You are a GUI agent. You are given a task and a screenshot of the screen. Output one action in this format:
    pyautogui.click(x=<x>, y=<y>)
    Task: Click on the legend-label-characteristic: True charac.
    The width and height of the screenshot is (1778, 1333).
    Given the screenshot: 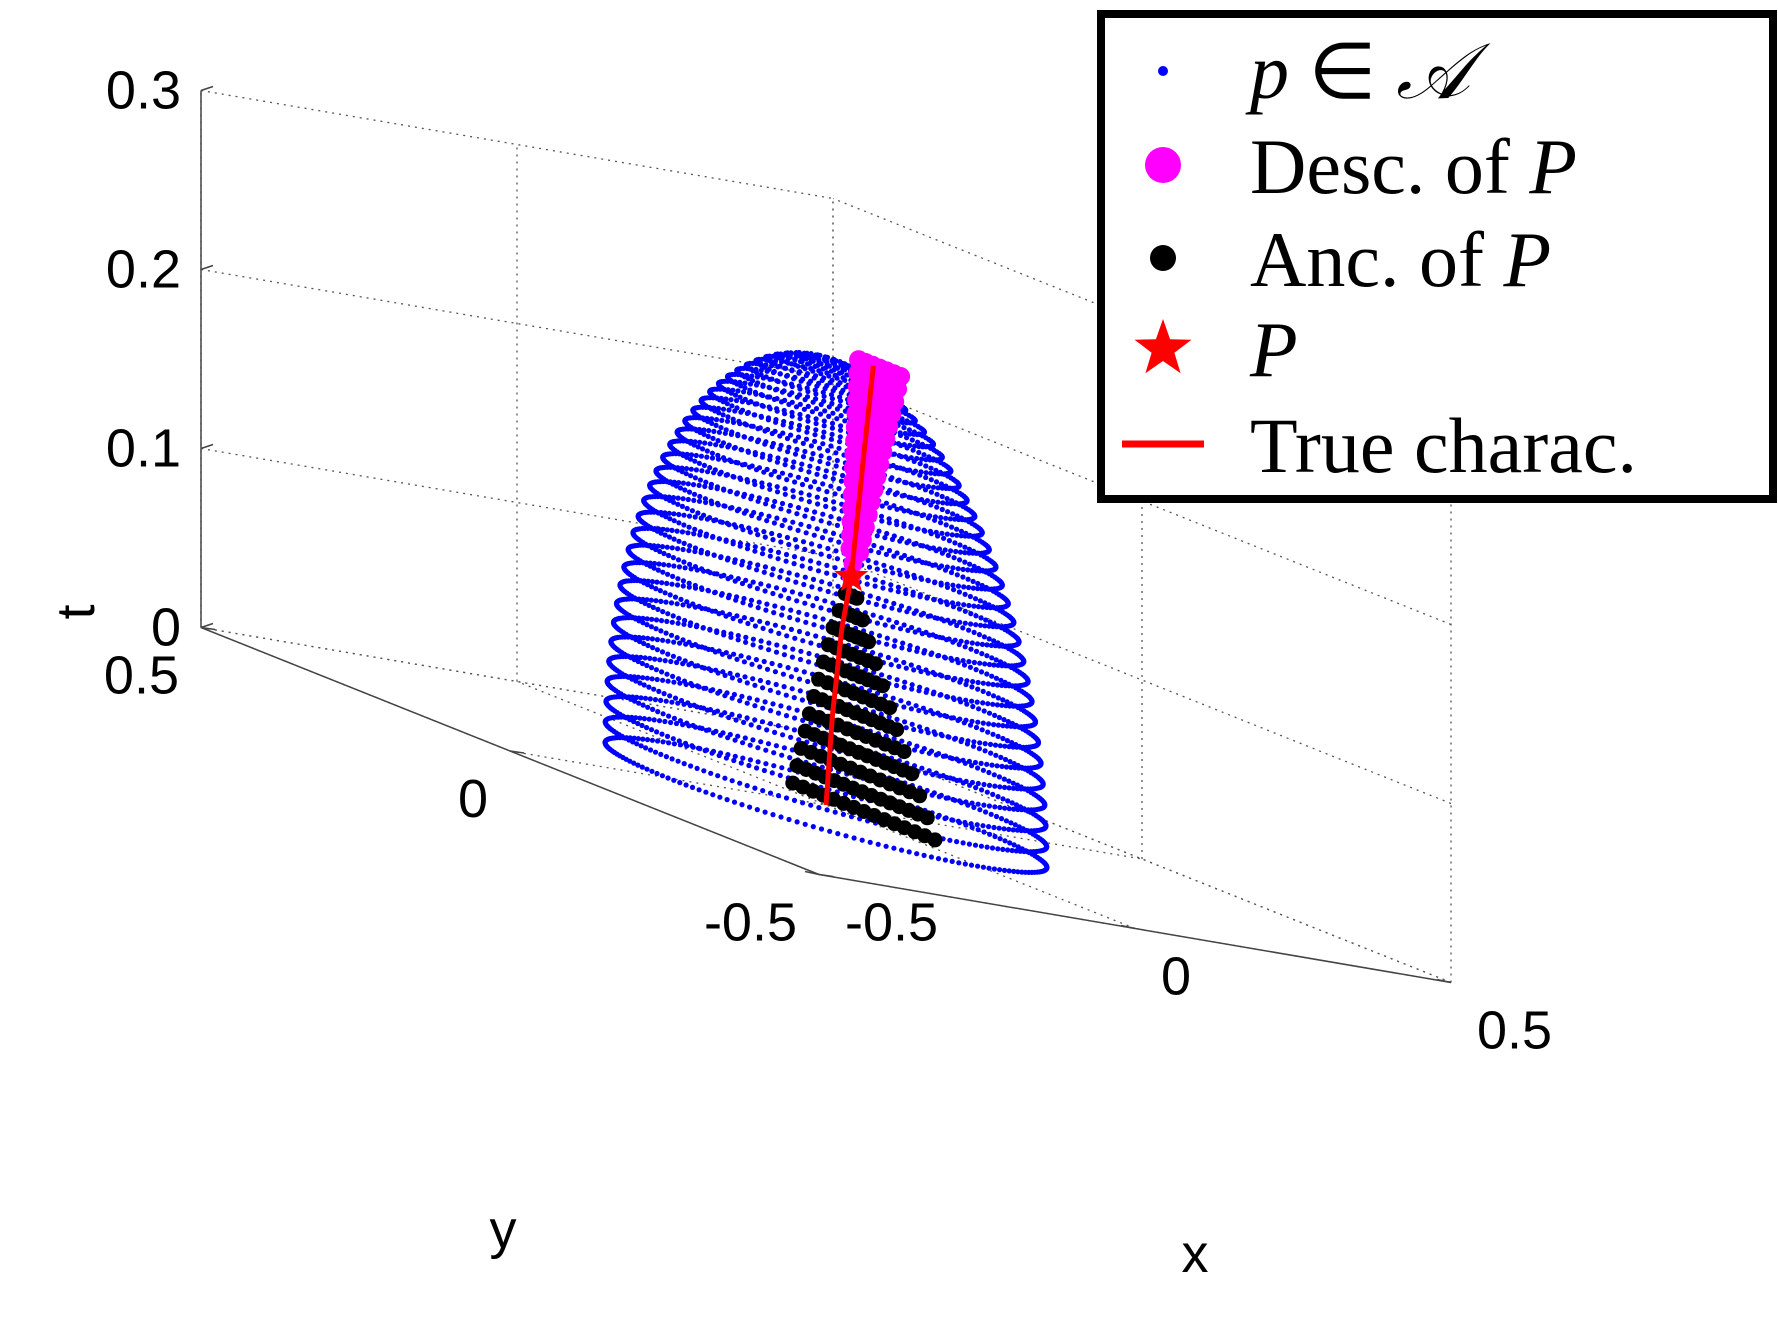 What is the action you would take?
    pyautogui.click(x=1443, y=445)
    